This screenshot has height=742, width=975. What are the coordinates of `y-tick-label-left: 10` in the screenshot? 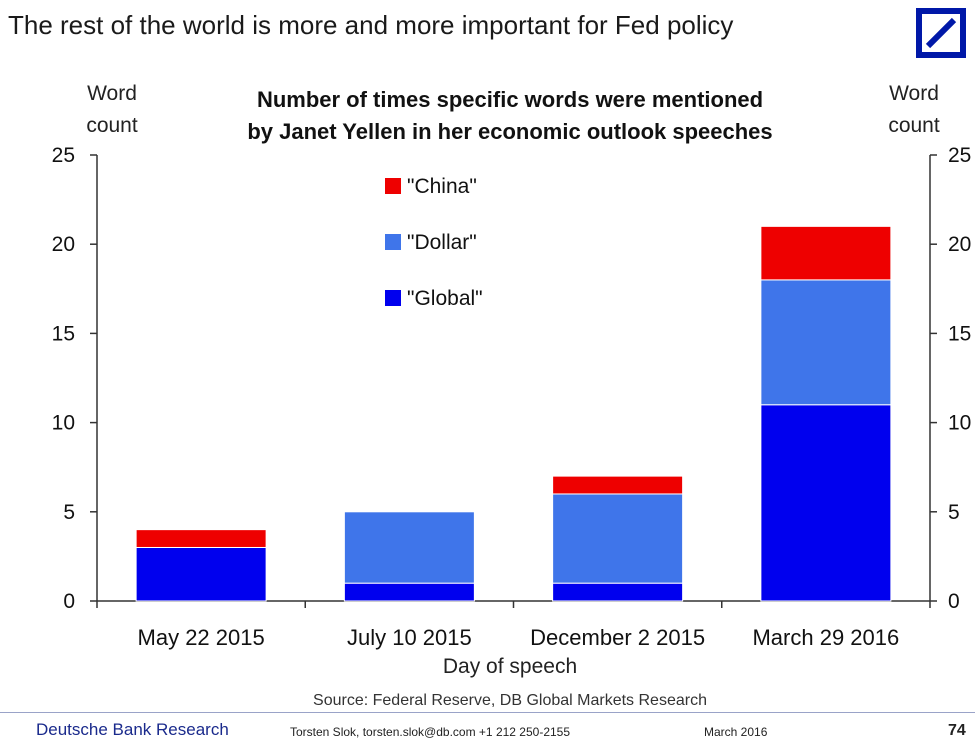 It's located at (63, 423).